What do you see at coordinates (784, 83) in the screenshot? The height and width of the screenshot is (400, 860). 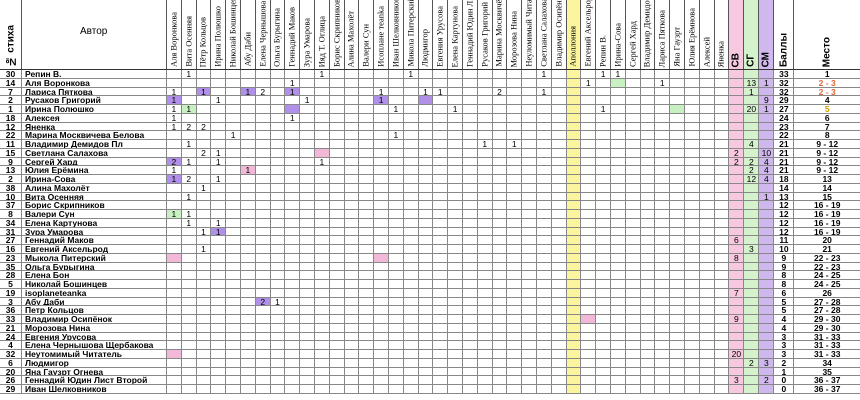 I see `score-cell: 32` at bounding box center [784, 83].